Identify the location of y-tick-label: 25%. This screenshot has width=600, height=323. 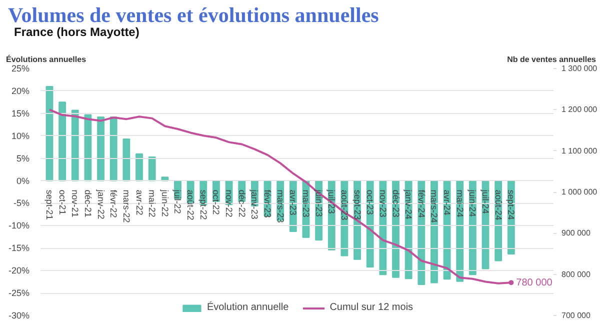
(20, 69).